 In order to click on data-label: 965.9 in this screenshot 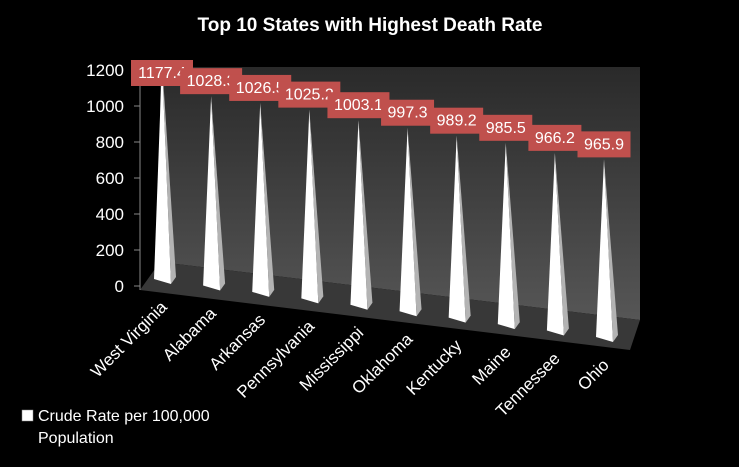, I will do `click(604, 144)`.